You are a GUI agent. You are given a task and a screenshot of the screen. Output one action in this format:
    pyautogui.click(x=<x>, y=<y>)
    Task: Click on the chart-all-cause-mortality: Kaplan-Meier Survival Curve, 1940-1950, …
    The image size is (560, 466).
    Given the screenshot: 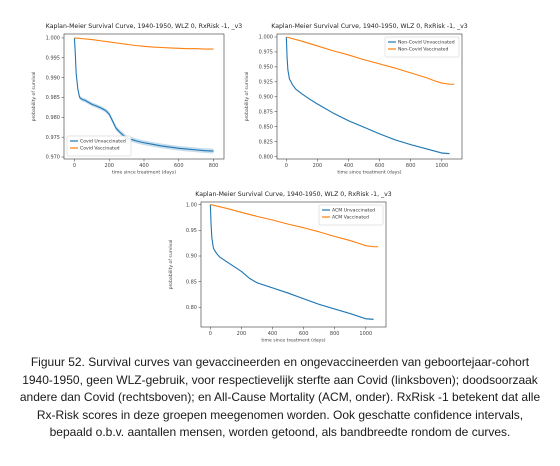 What is the action you would take?
    pyautogui.click(x=280, y=267)
    